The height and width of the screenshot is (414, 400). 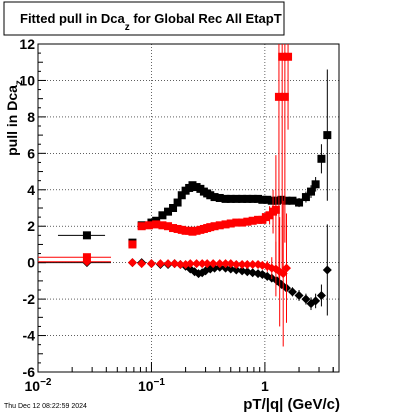 I want to click on timestamp: Thu Dec 12 08:22:59 2024, so click(x=45, y=406).